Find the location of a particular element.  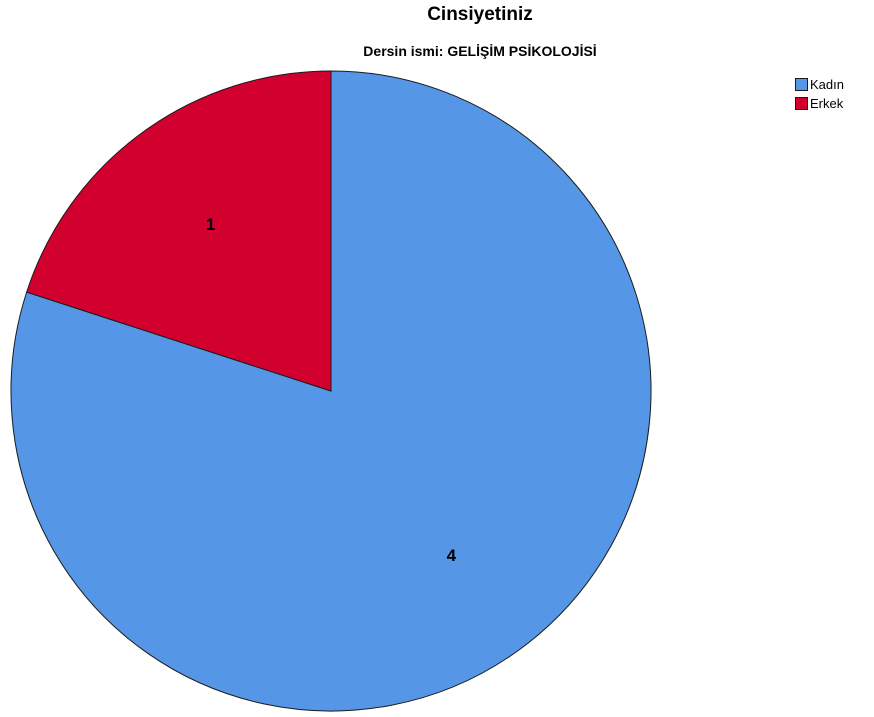

legend-label-erkek: Erkek is located at coordinates (827, 103).